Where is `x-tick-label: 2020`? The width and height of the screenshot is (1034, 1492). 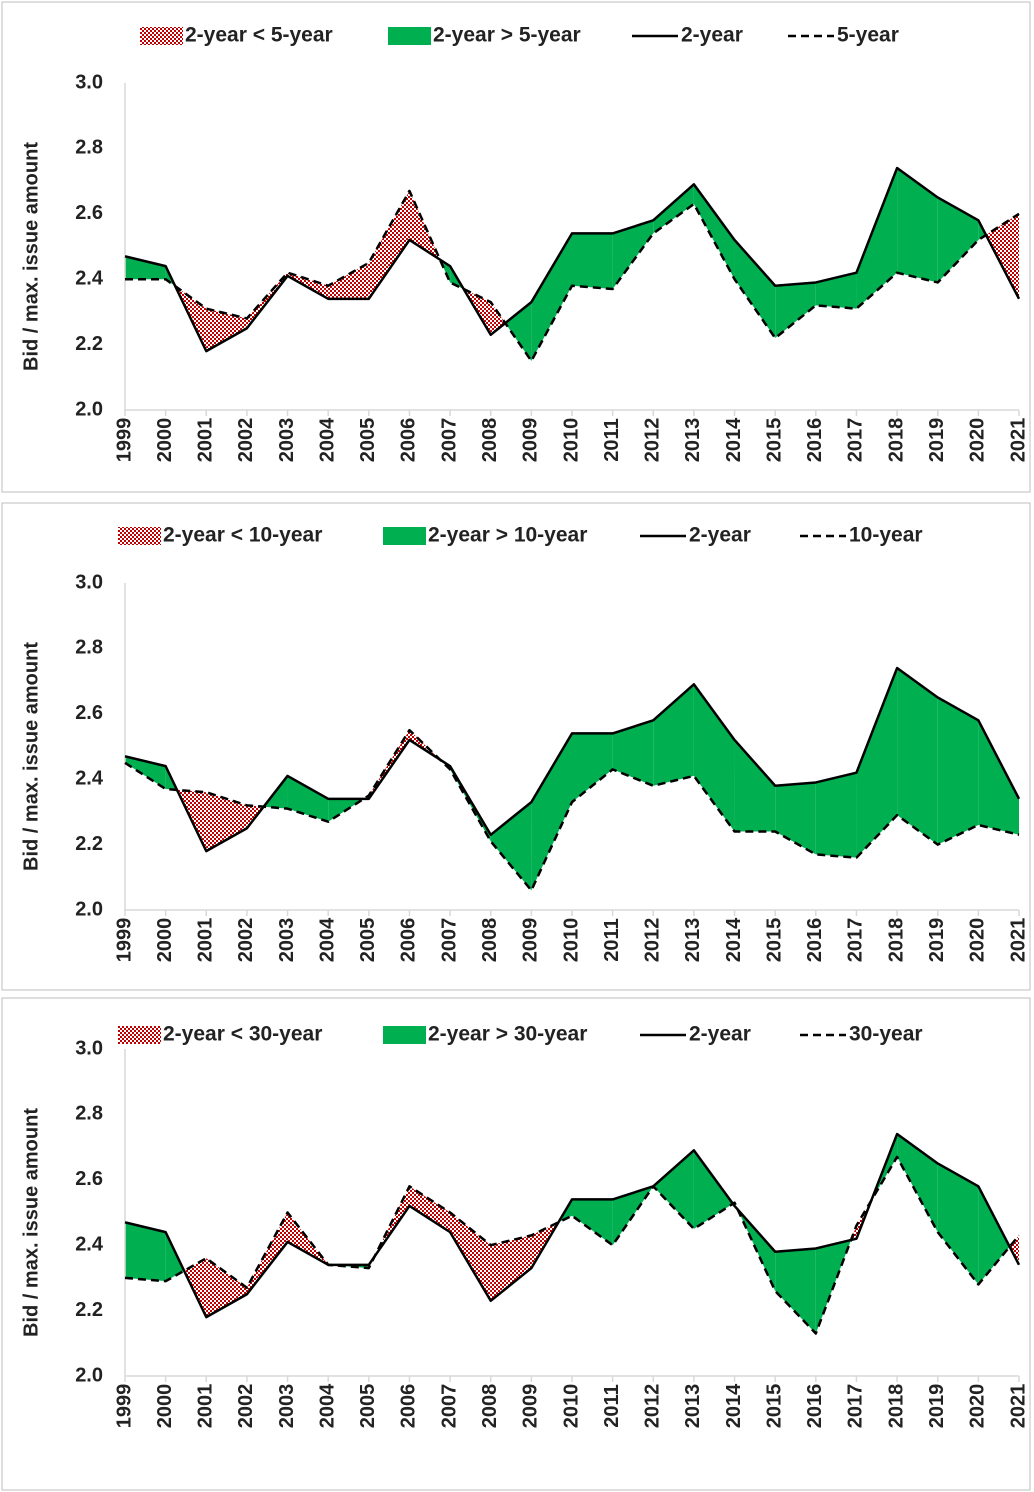 x-tick-label: 2020 is located at coordinates (978, 440).